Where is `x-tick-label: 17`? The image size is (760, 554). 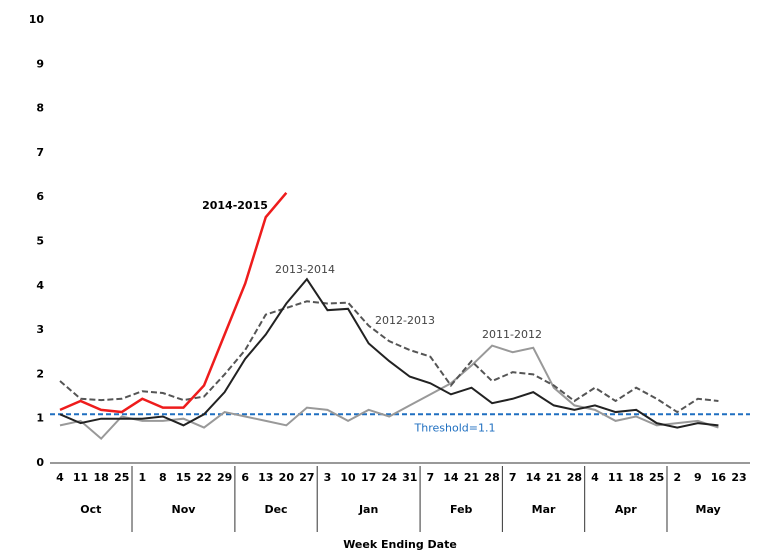
x-tick-label: 17 is located at coordinates (368, 477).